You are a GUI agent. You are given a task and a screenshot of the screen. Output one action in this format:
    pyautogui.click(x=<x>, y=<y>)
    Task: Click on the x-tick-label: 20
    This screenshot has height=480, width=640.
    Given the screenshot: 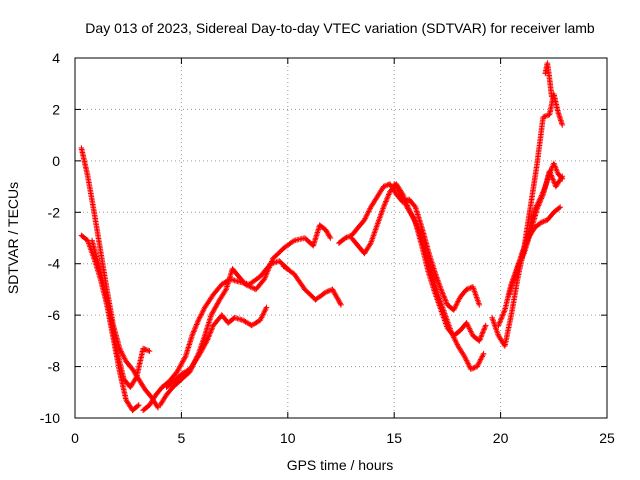 What is the action you would take?
    pyautogui.click(x=501, y=438)
    